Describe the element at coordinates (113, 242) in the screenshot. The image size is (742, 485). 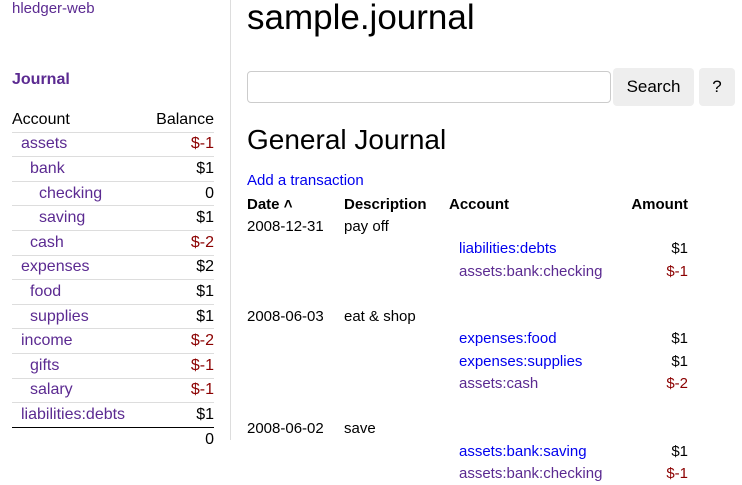
I see `account-row: cash $-2` at that location.